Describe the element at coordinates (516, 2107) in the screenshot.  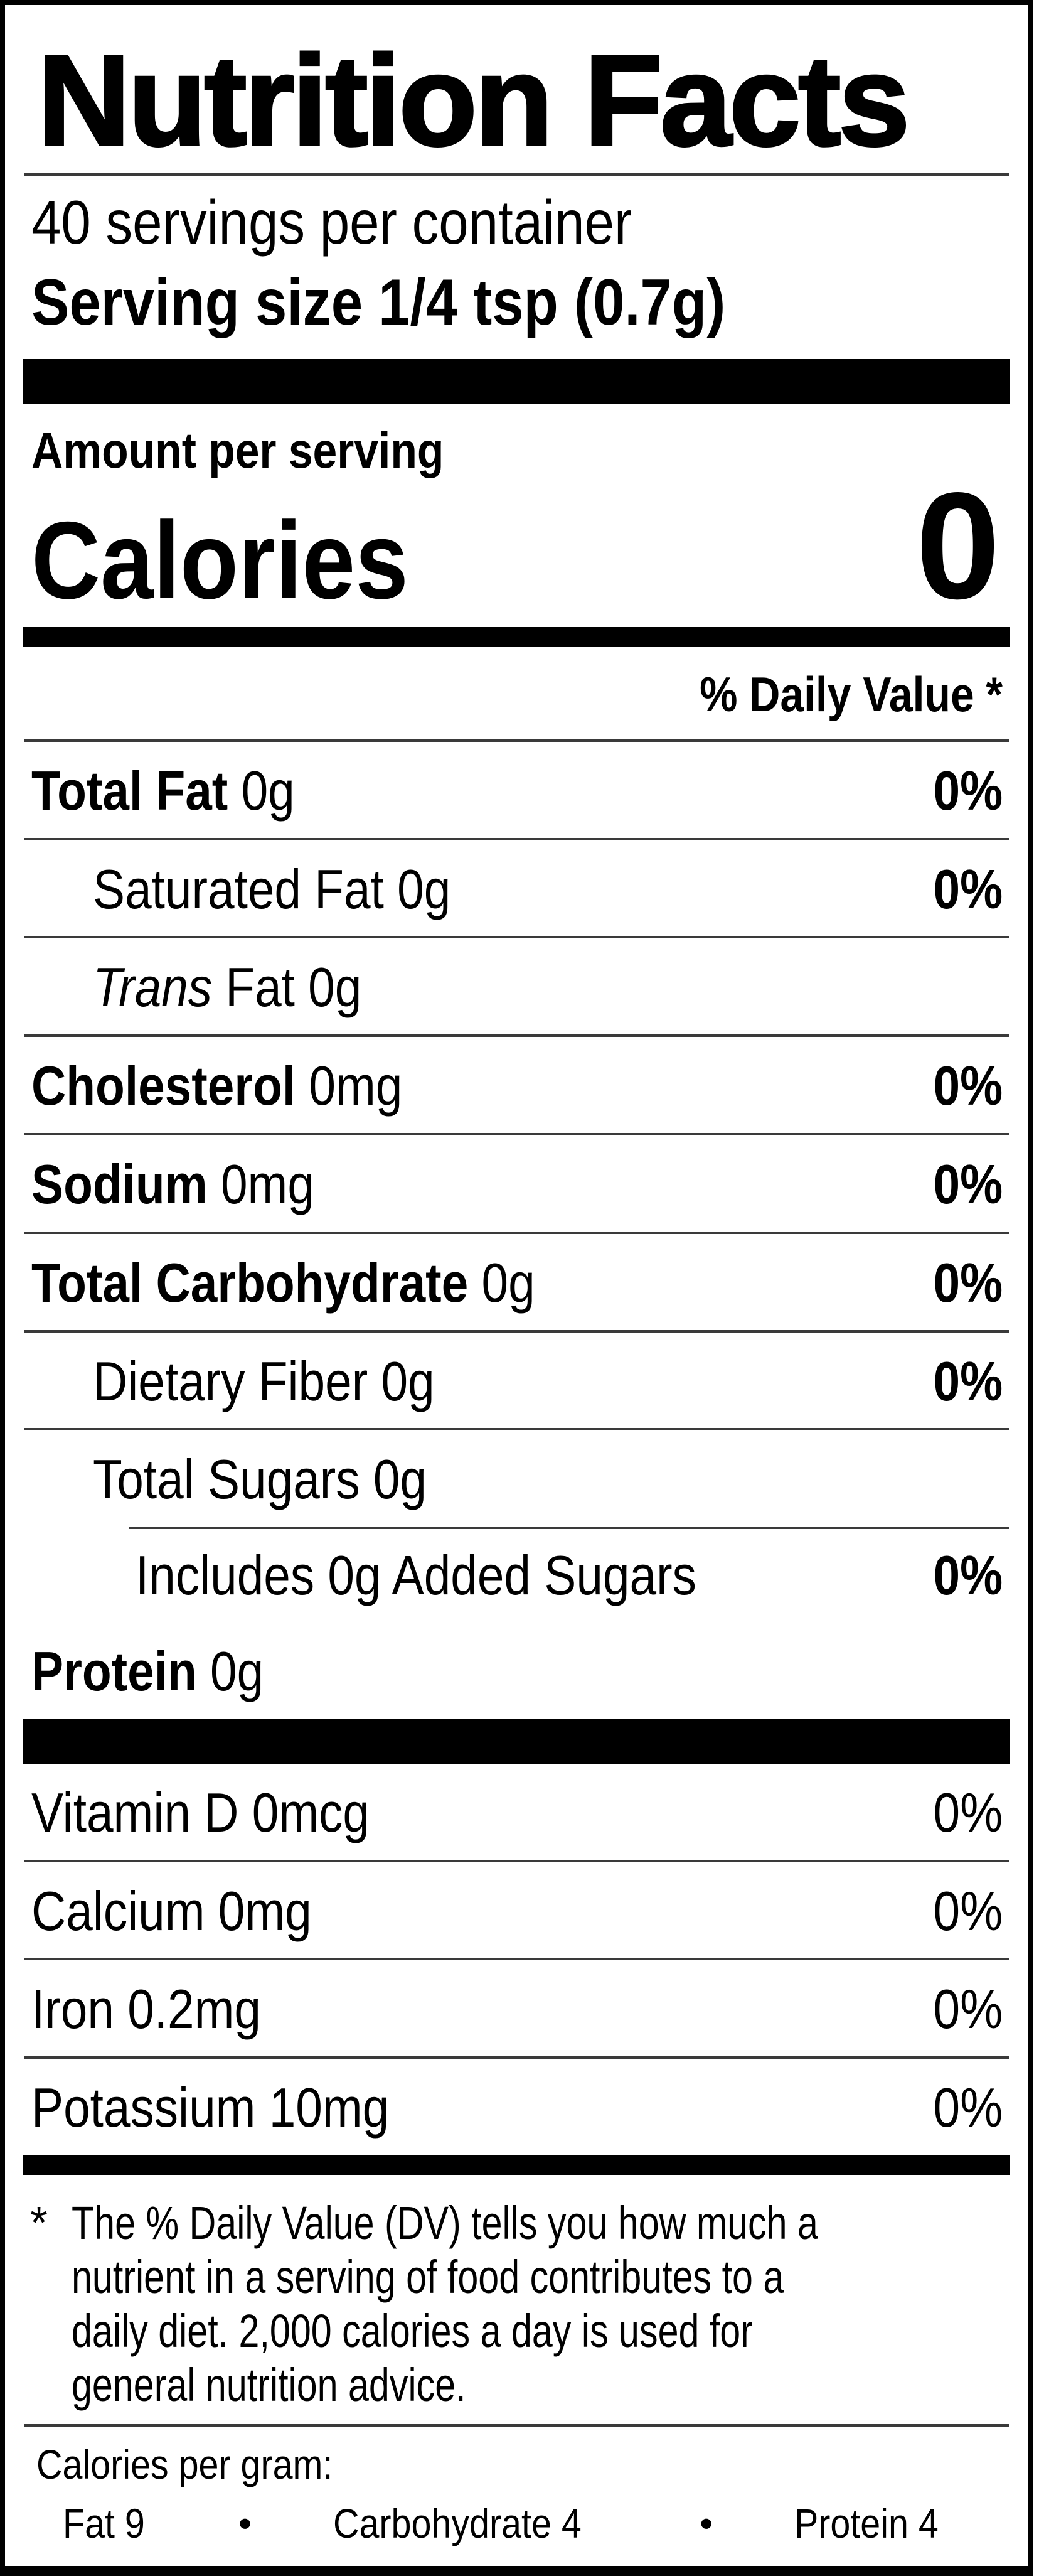
I see `vitamin-row: Potassium 10mg 0%` at that location.